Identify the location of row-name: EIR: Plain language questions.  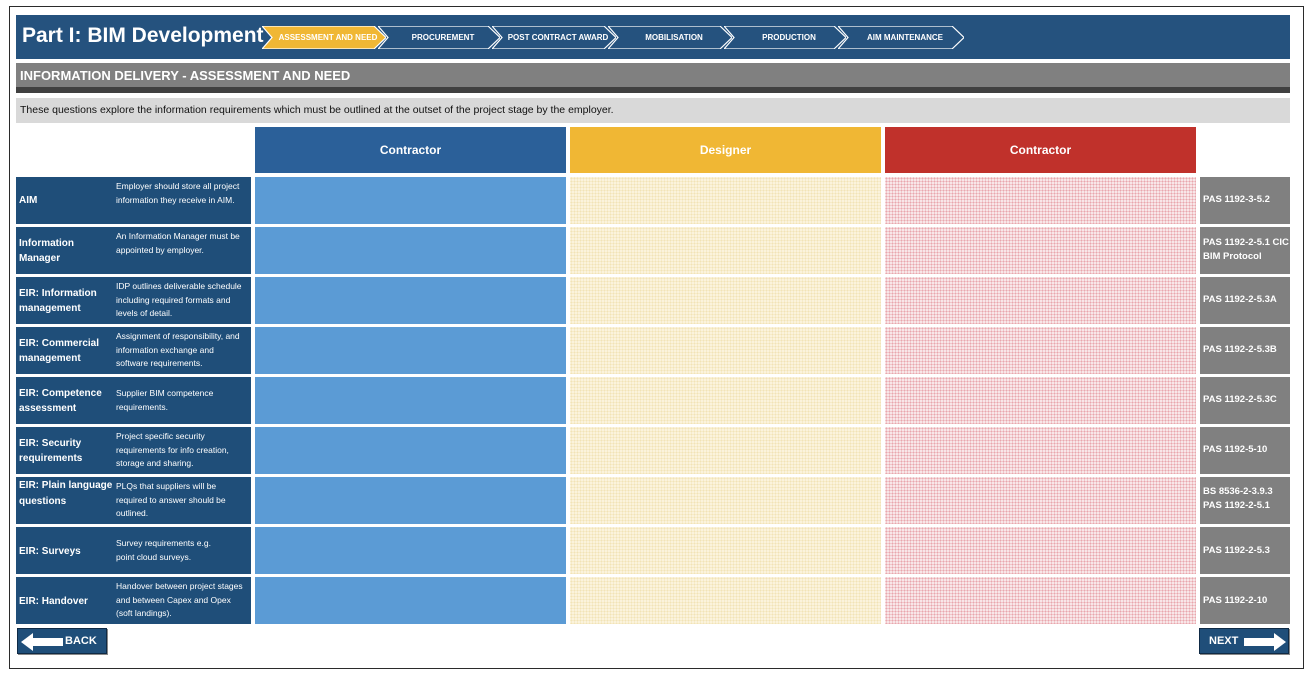
(66, 493).